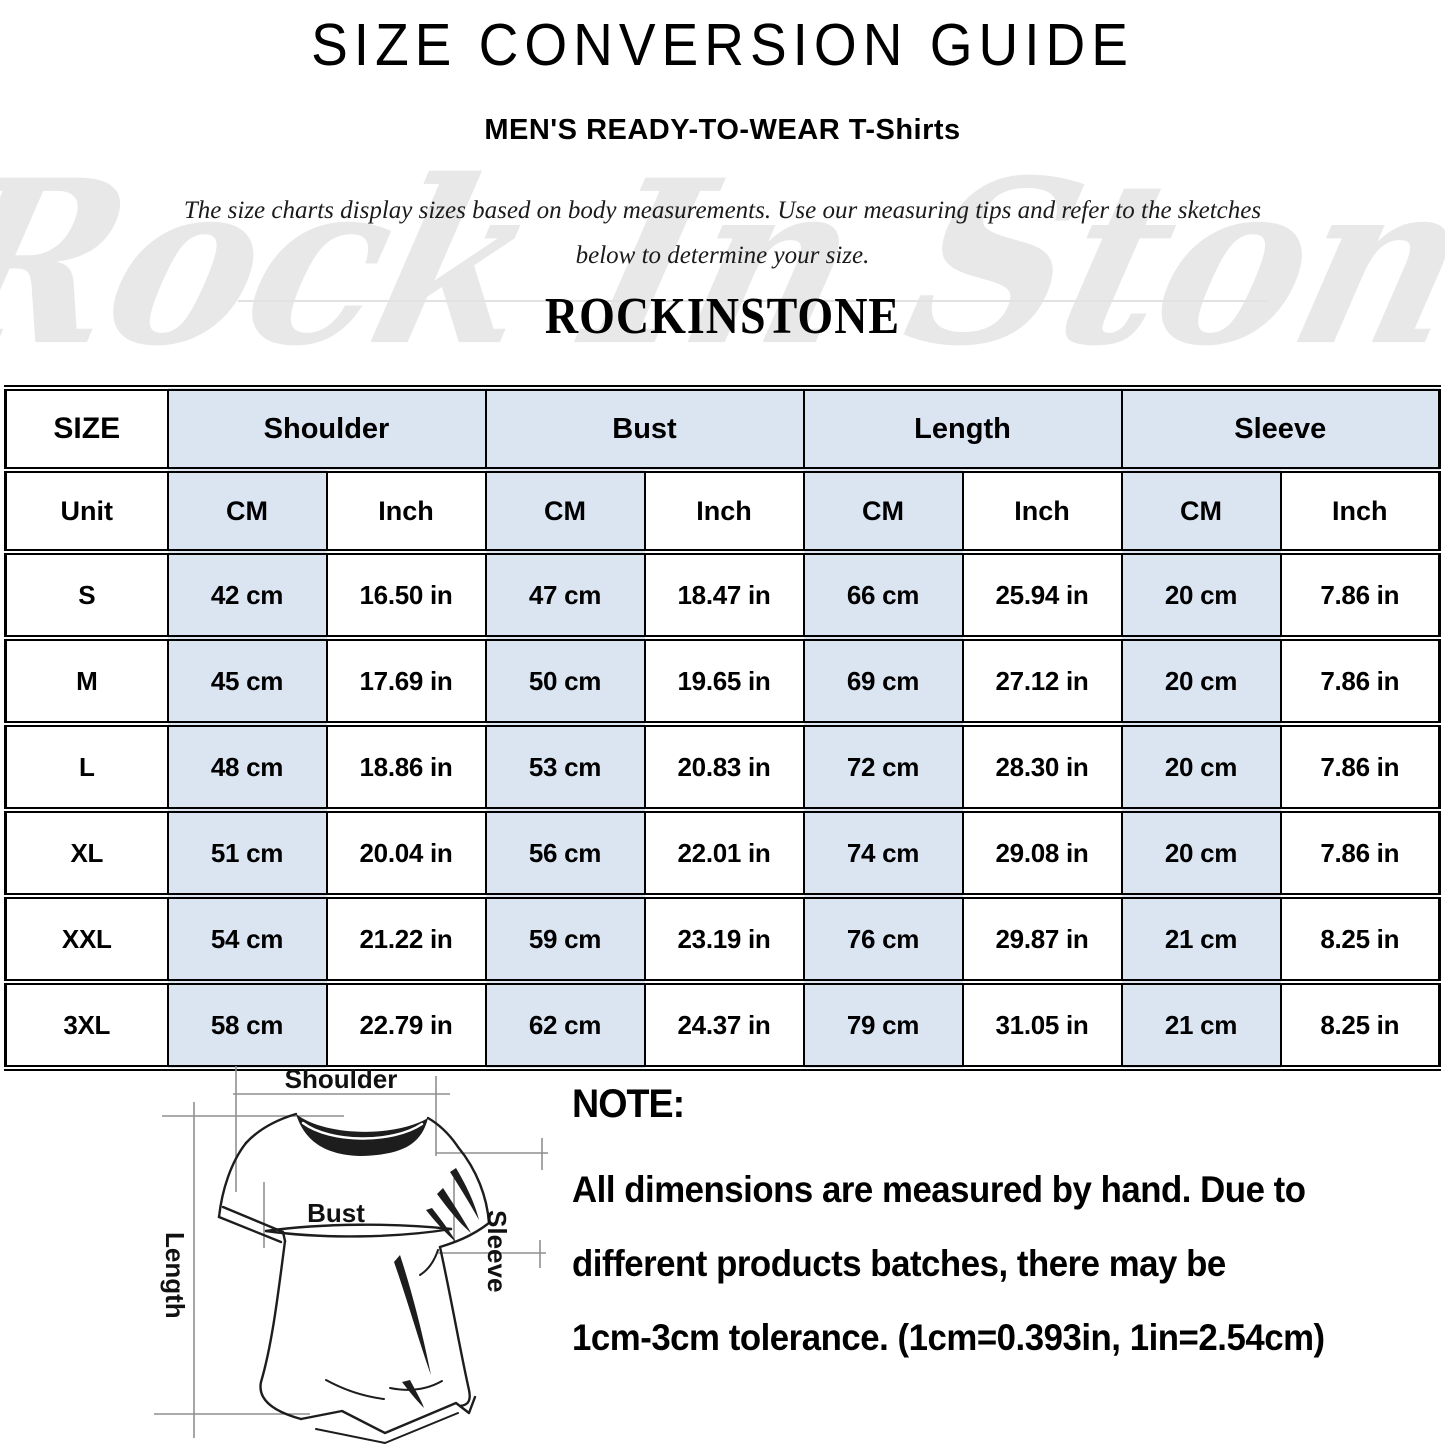 The width and height of the screenshot is (1445, 1445). I want to click on table-unit-row: Unit CM Inch CM Inch CM Inch CM Inch, so click(722, 511).